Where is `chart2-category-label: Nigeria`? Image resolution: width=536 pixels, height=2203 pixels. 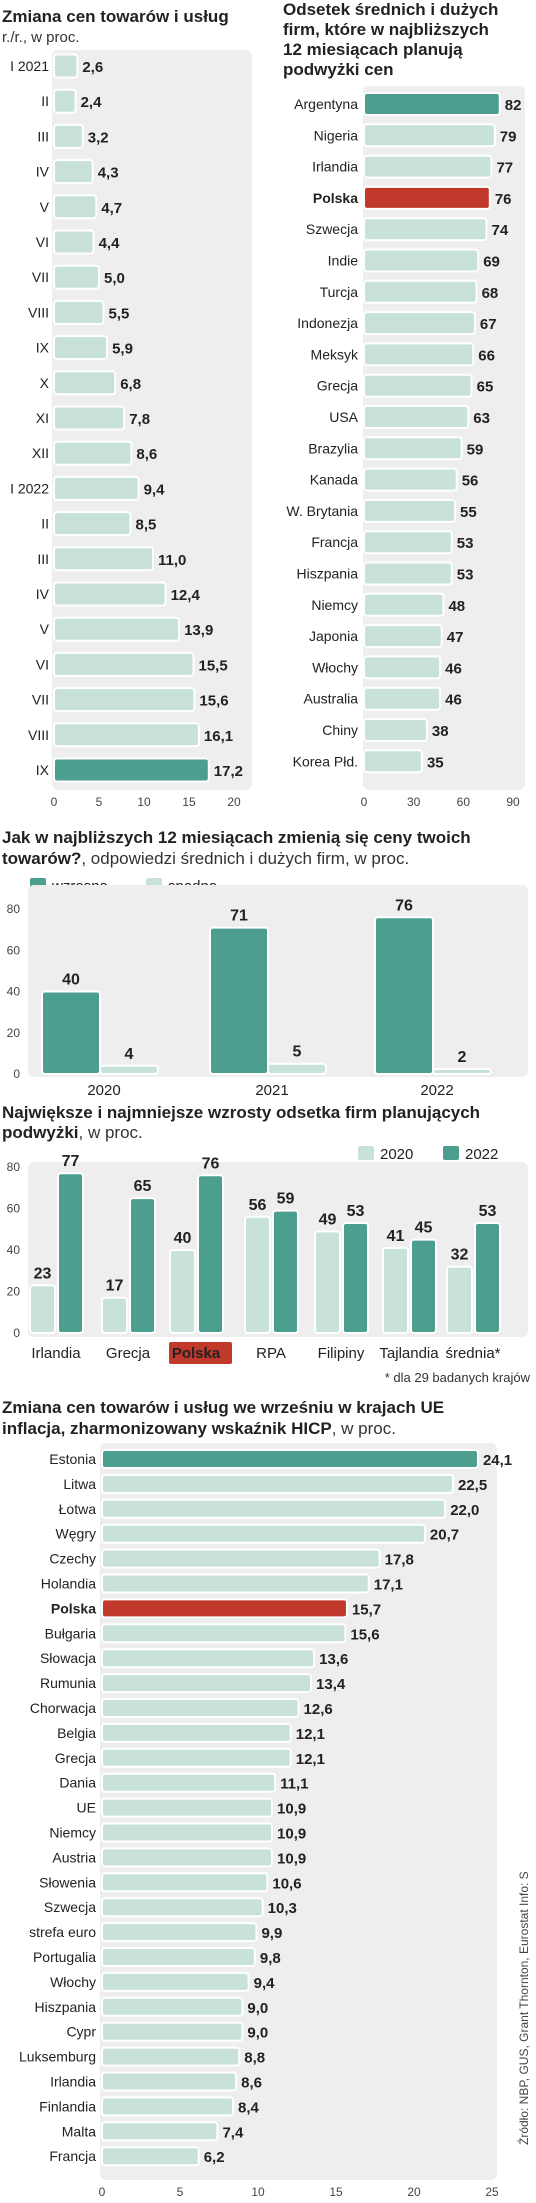 chart2-category-label: Nigeria is located at coordinates (336, 135).